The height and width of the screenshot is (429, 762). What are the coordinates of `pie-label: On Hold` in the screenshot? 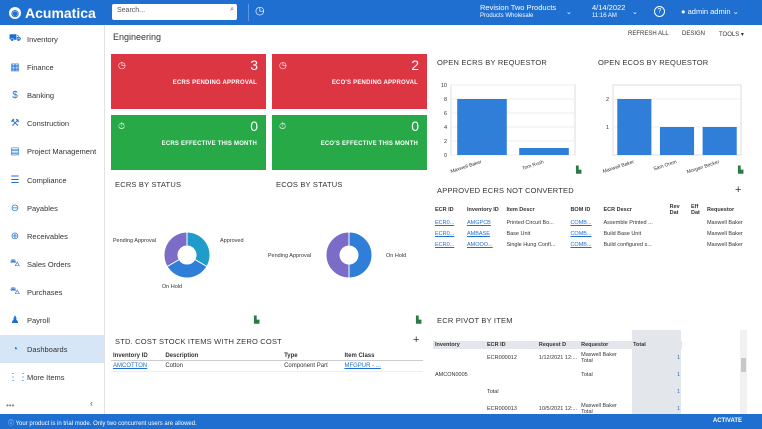 It's located at (172, 287).